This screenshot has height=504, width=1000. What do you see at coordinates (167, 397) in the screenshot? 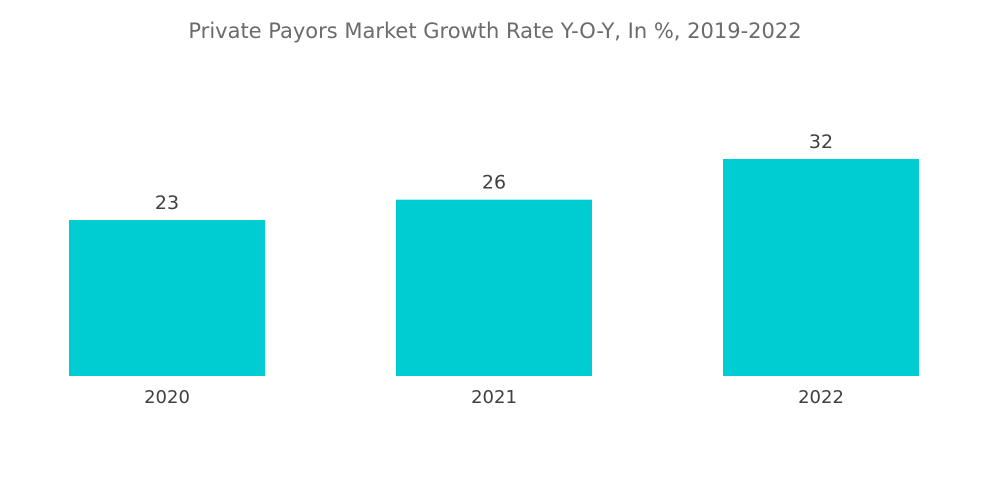
I see `x-tick-label-2020: 2020` at bounding box center [167, 397].